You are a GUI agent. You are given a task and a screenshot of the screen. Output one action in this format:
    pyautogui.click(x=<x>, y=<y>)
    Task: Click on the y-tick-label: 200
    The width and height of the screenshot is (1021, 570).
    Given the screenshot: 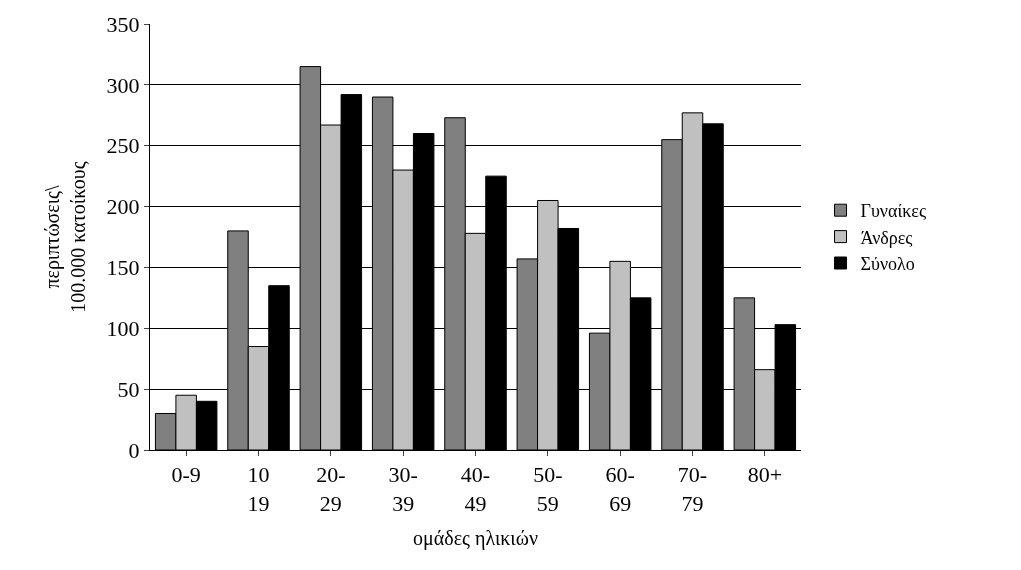 What is the action you would take?
    pyautogui.click(x=123, y=207)
    